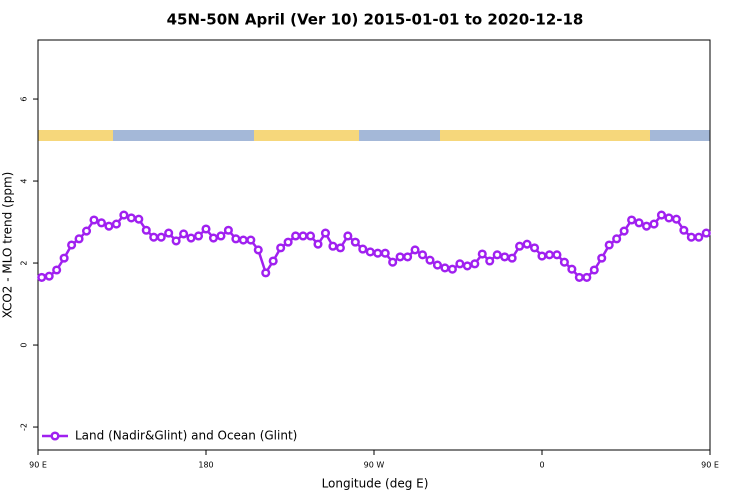  I want to click on x-tick-label: 180, so click(205, 465).